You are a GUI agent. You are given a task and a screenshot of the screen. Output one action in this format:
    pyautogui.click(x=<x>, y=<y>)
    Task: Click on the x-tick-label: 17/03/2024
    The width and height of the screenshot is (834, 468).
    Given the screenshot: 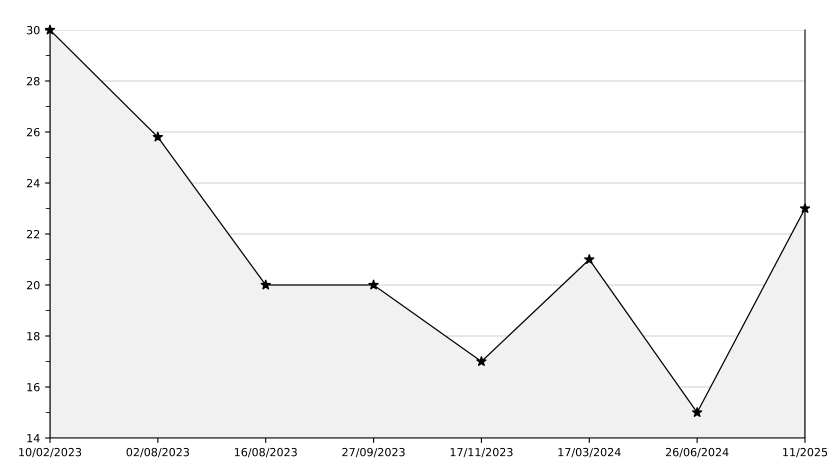 What is the action you would take?
    pyautogui.click(x=589, y=453)
    